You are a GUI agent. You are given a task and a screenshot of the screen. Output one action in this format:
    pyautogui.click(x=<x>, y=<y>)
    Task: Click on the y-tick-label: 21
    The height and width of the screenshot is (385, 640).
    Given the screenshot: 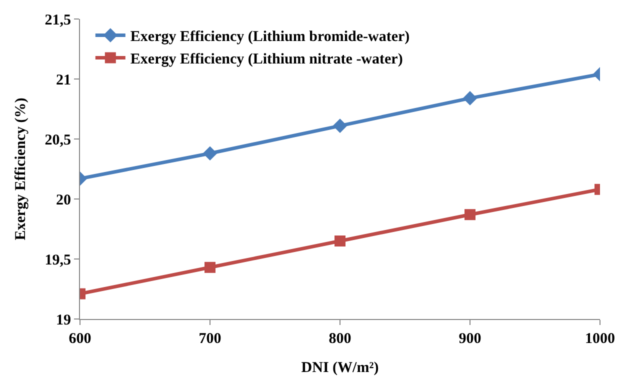 What is the action you would take?
    pyautogui.click(x=63, y=80)
    